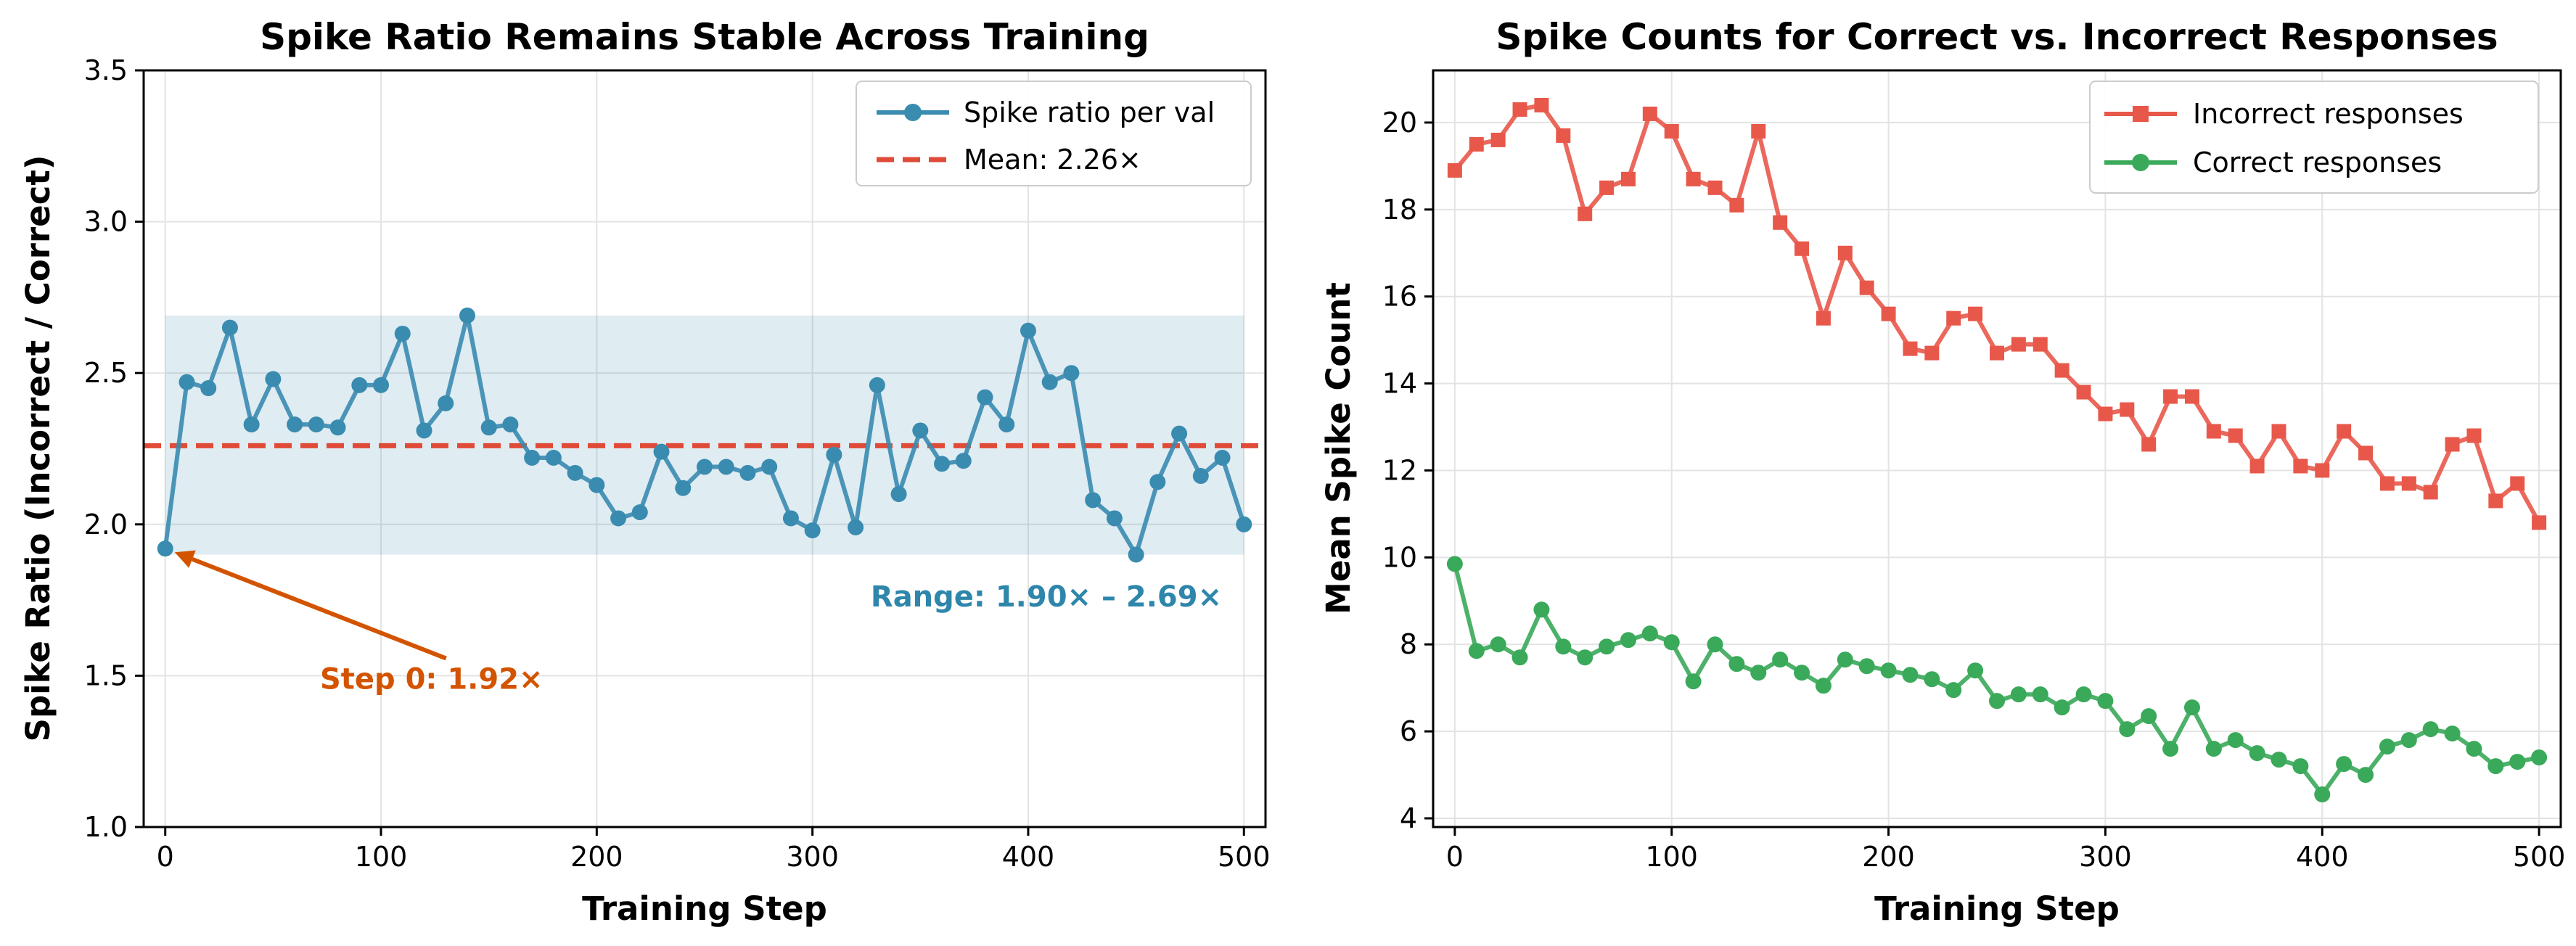 The image size is (2576, 946). What do you see at coordinates (1046, 597) in the screenshot?
I see `range-annotation: Range: 1.90× – 2.69×` at bounding box center [1046, 597].